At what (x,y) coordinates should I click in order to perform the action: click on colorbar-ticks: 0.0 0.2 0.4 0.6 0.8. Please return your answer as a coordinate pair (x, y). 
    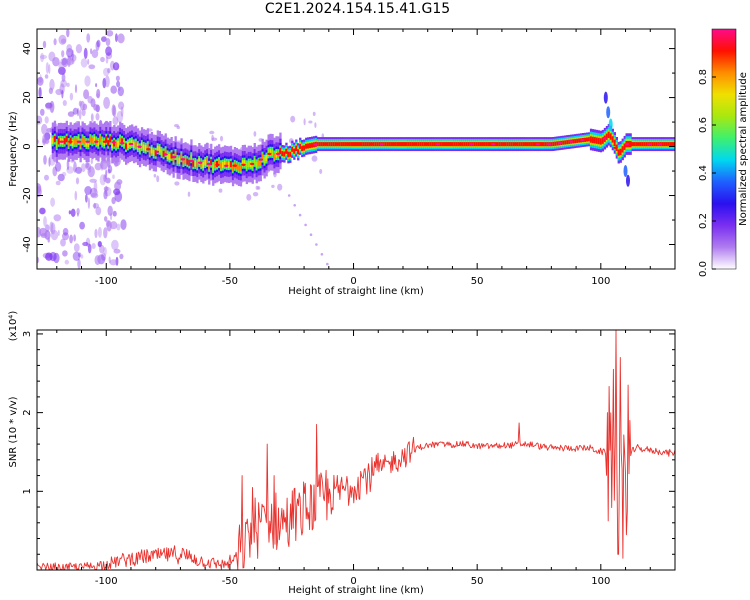
    Looking at the image, I should click on (707, 173).